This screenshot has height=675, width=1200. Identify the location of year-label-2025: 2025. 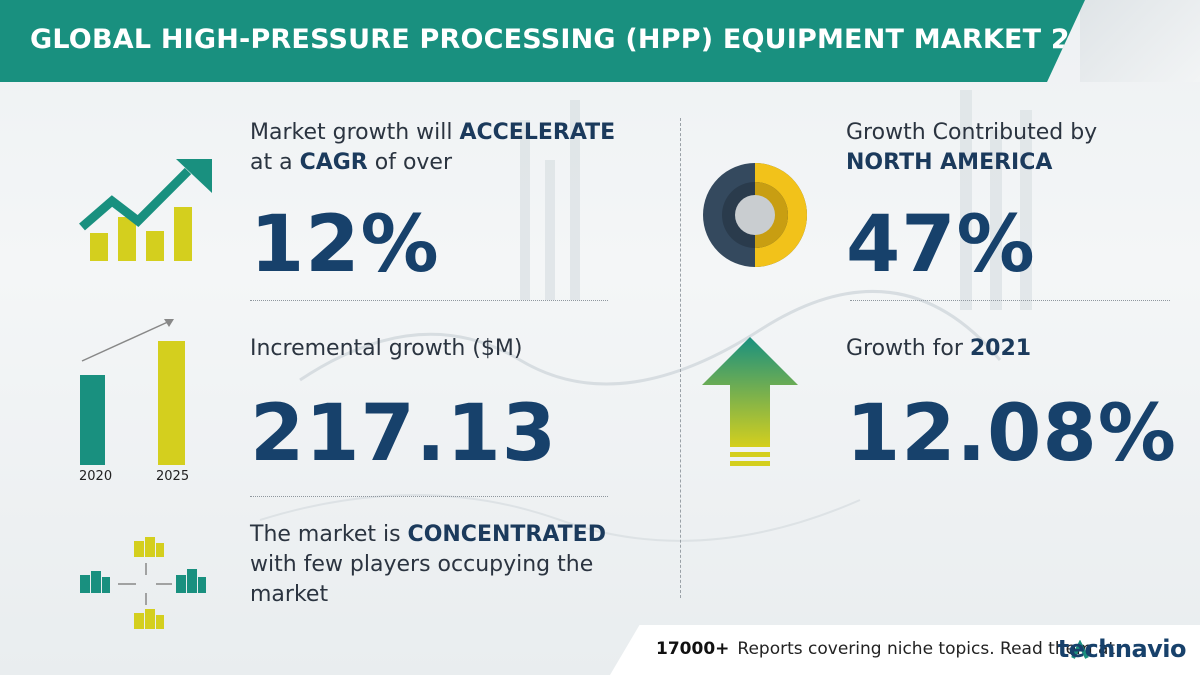
(172, 476).